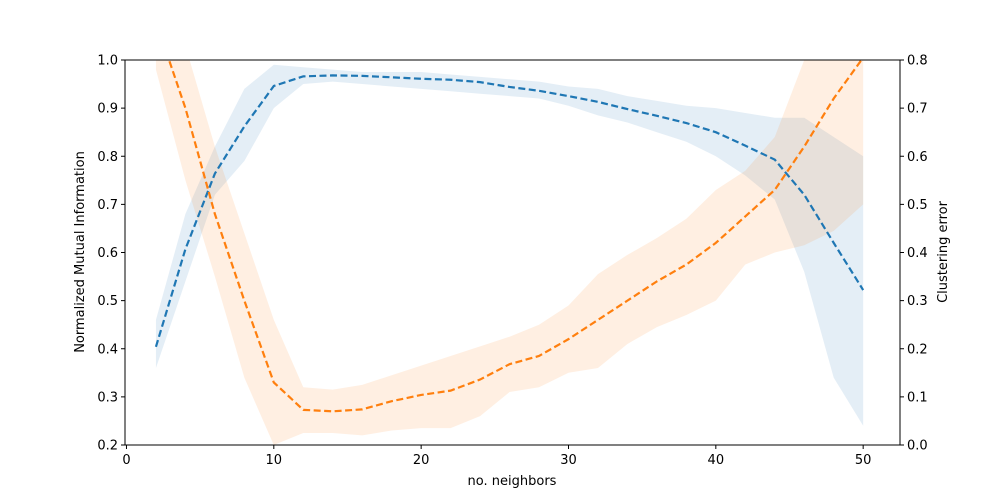 This screenshot has width=1000, height=500. What do you see at coordinates (917, 61) in the screenshot?
I see `y-right-tick-label: 0.8` at bounding box center [917, 61].